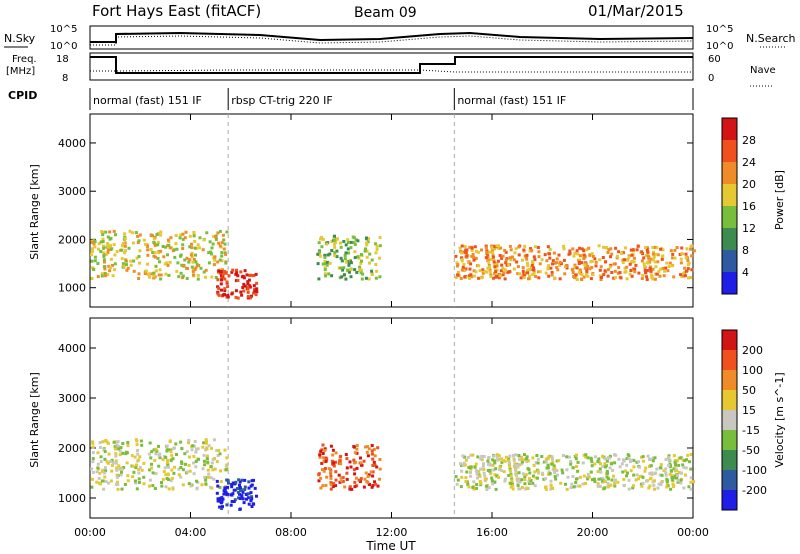 The width and height of the screenshot is (800, 554). Describe the element at coordinates (719, 46) in the screenshot. I see `nsearch-tick-low: 10^0` at that location.